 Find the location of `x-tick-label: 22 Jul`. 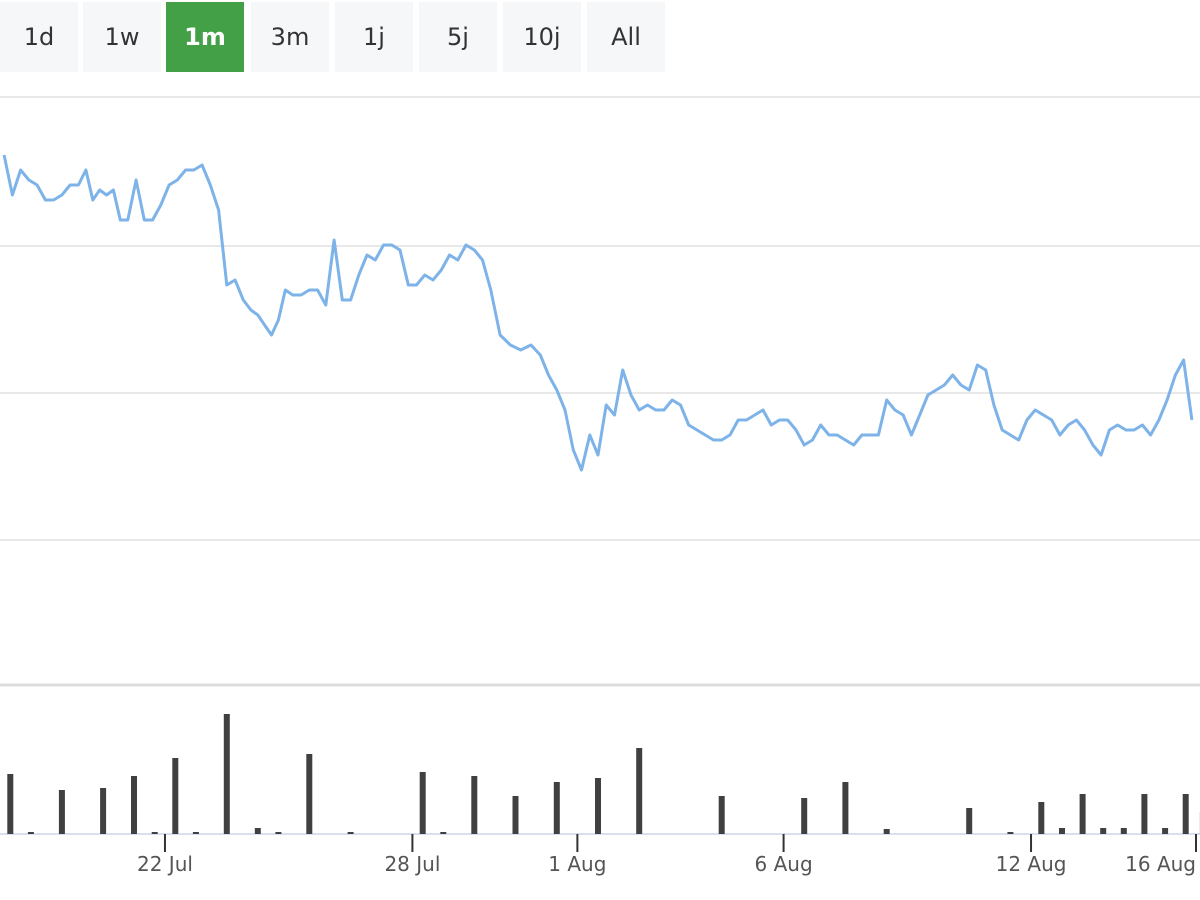

x-tick-label: 22 Jul is located at coordinates (165, 864).